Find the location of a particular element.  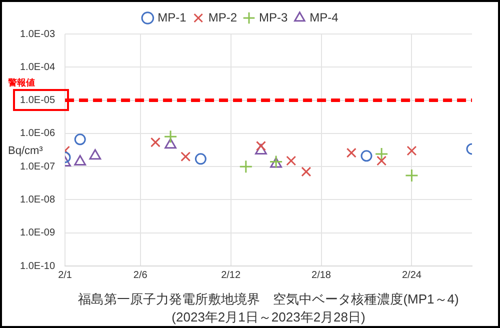

legend-label: MP-4 is located at coordinates (324, 17).